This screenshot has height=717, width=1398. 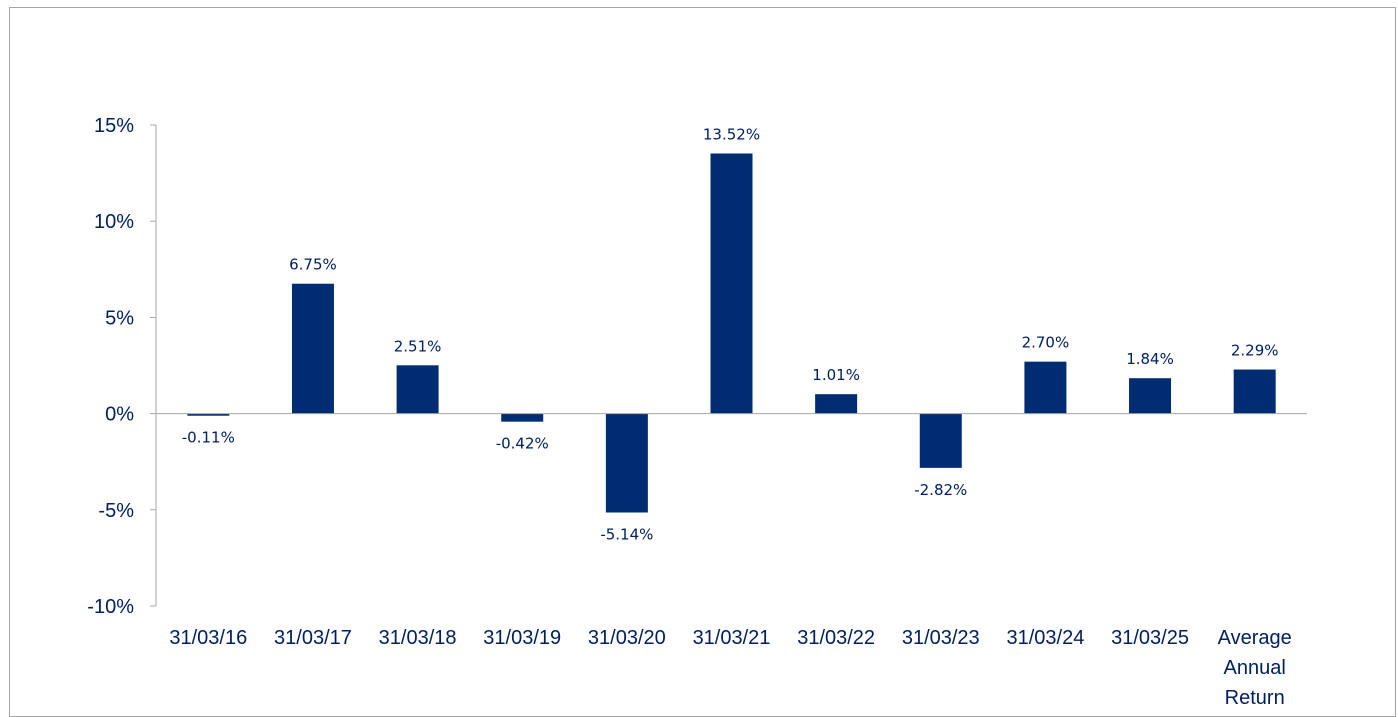 What do you see at coordinates (732, 638) in the screenshot?
I see `x-tick-label: 31/03/21` at bounding box center [732, 638].